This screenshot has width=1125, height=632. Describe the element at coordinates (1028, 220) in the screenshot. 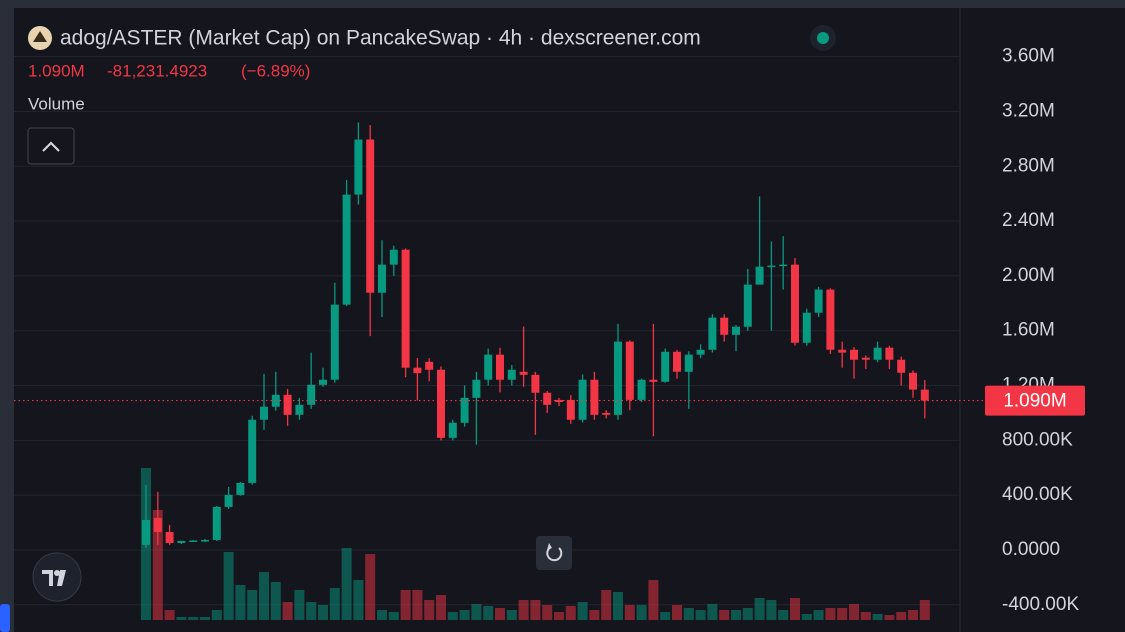

I see `y-tick-label: 2.40M` at that location.